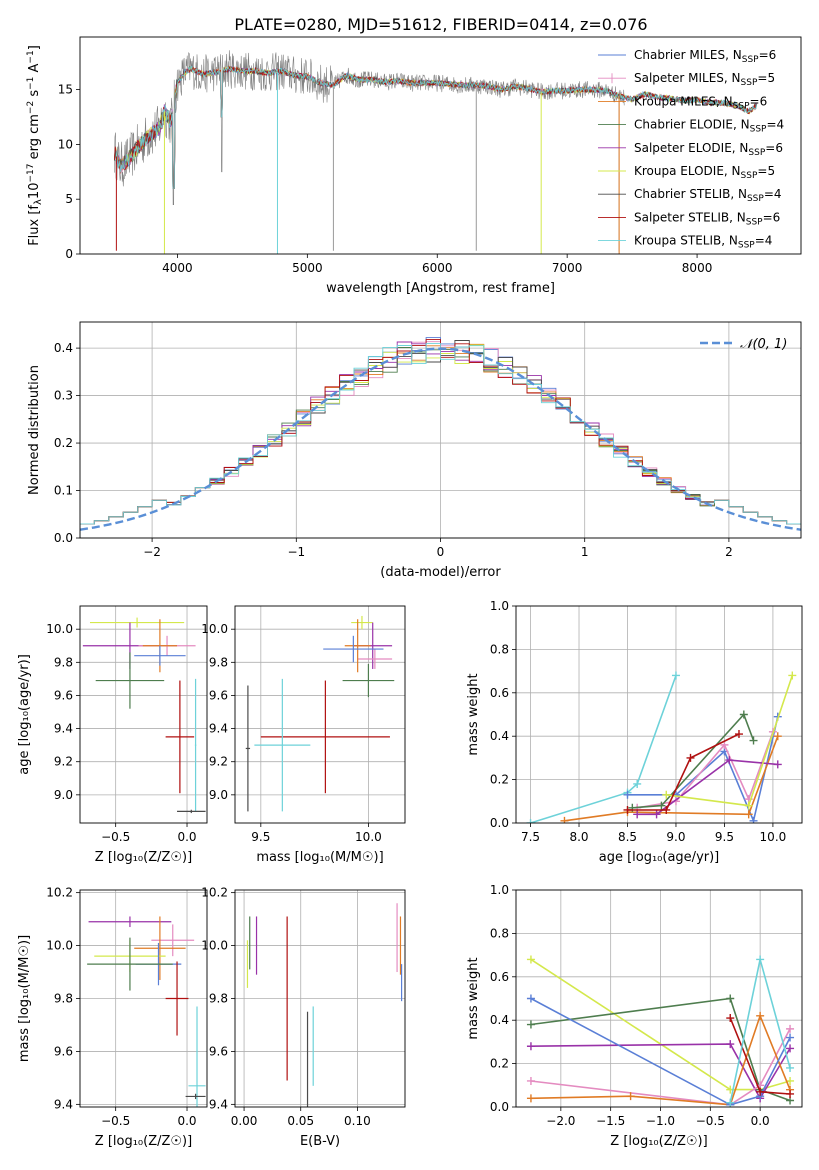 Image resolution: width=819 pixels, height=1170 pixels. Describe the element at coordinates (585, 552) in the screenshot. I see `x-tick-label: 1` at that location.